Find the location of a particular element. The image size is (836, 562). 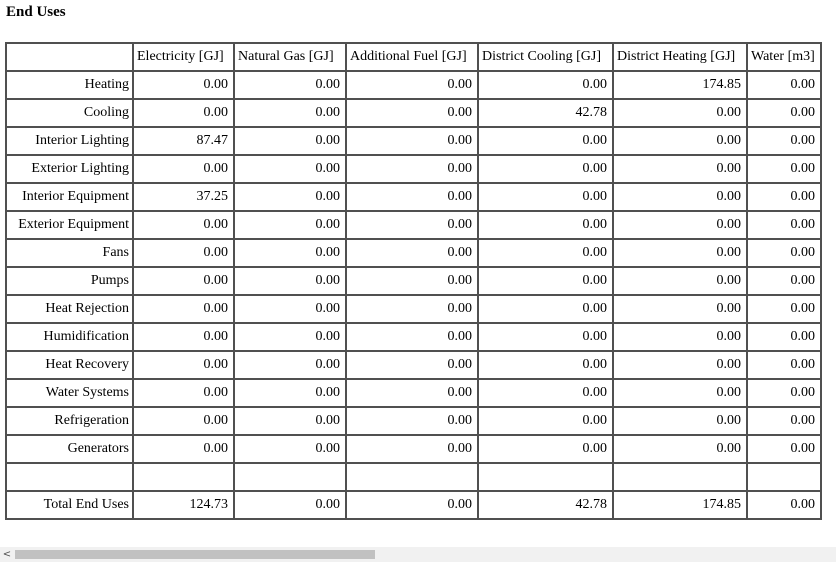

table-row: Cooling 0.00 0.00 0.00 42.78 0.00 0.00 is located at coordinates (413, 113).